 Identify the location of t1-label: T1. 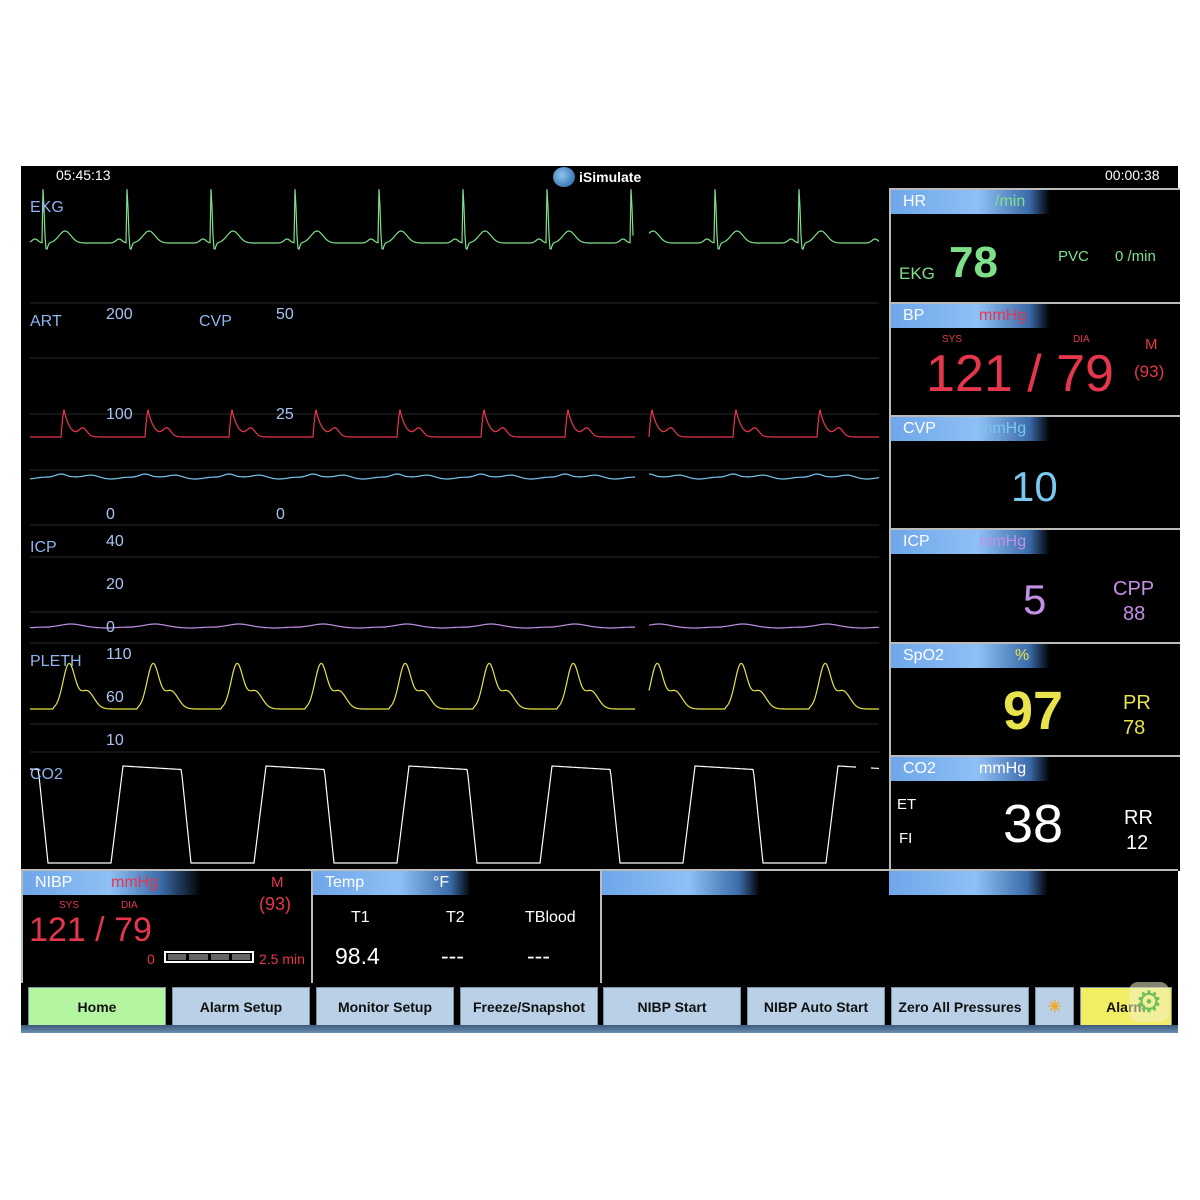
(360, 917).